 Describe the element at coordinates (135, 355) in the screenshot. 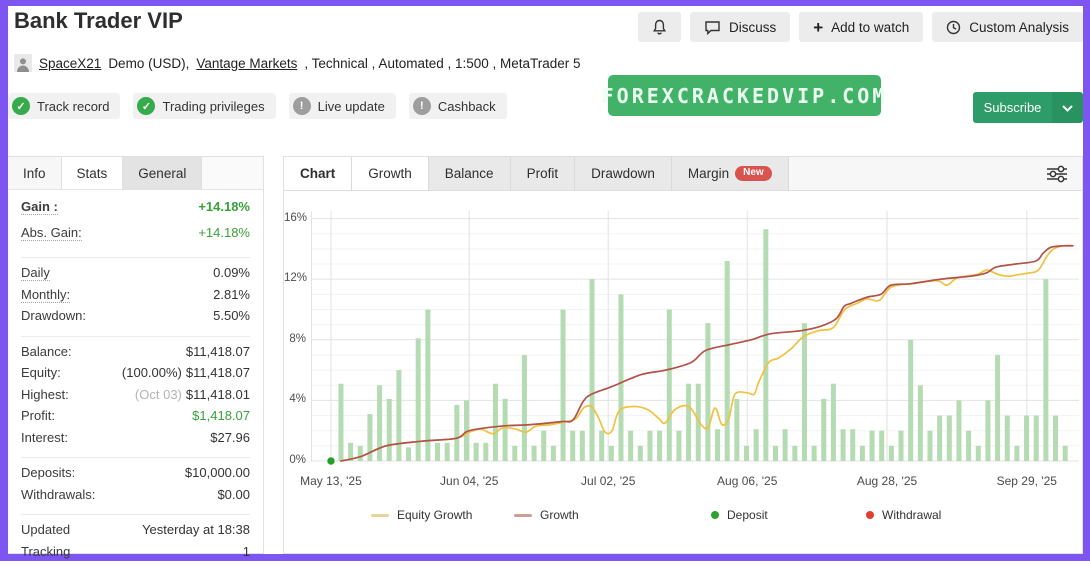

I see `stat-row: Balance:$11,418.07` at that location.